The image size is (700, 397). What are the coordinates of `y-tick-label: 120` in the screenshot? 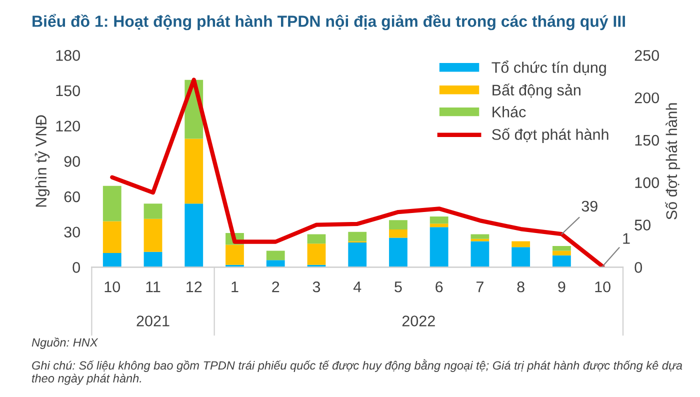 It's located at (68, 126).